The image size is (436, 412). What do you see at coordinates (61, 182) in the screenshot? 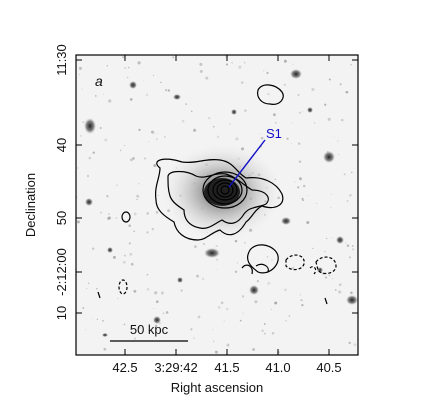
I see `y-tick-labels: 11:30 40 50 -2:12:00 10` at bounding box center [61, 182].